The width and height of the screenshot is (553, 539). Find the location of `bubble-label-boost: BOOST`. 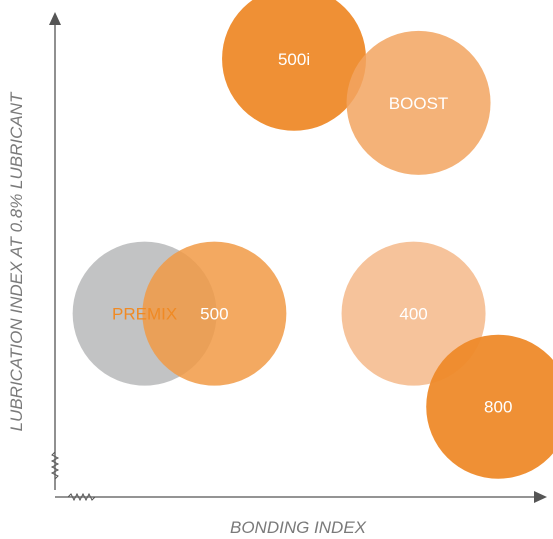

bubble-label-boost: BOOST is located at coordinates (419, 103).